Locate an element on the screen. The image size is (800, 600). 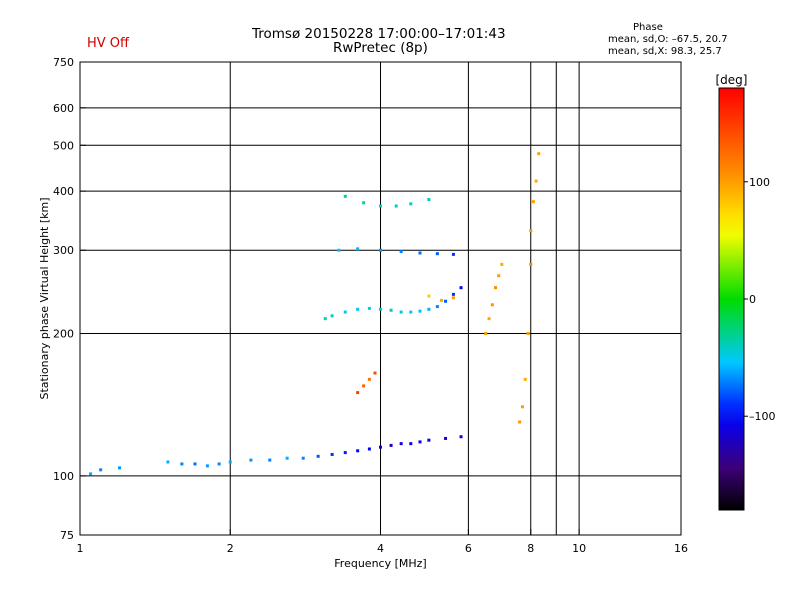
colorbar-tick-label: 0 is located at coordinates (752, 299).